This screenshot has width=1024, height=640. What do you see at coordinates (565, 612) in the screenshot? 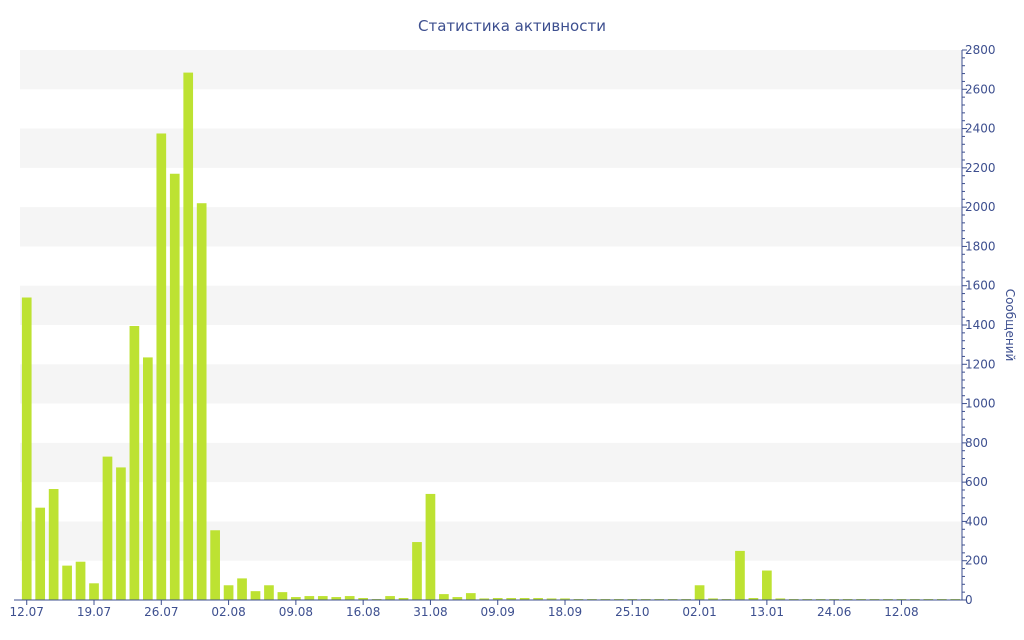
I see `x-tick-label: 18.09` at bounding box center [565, 612].